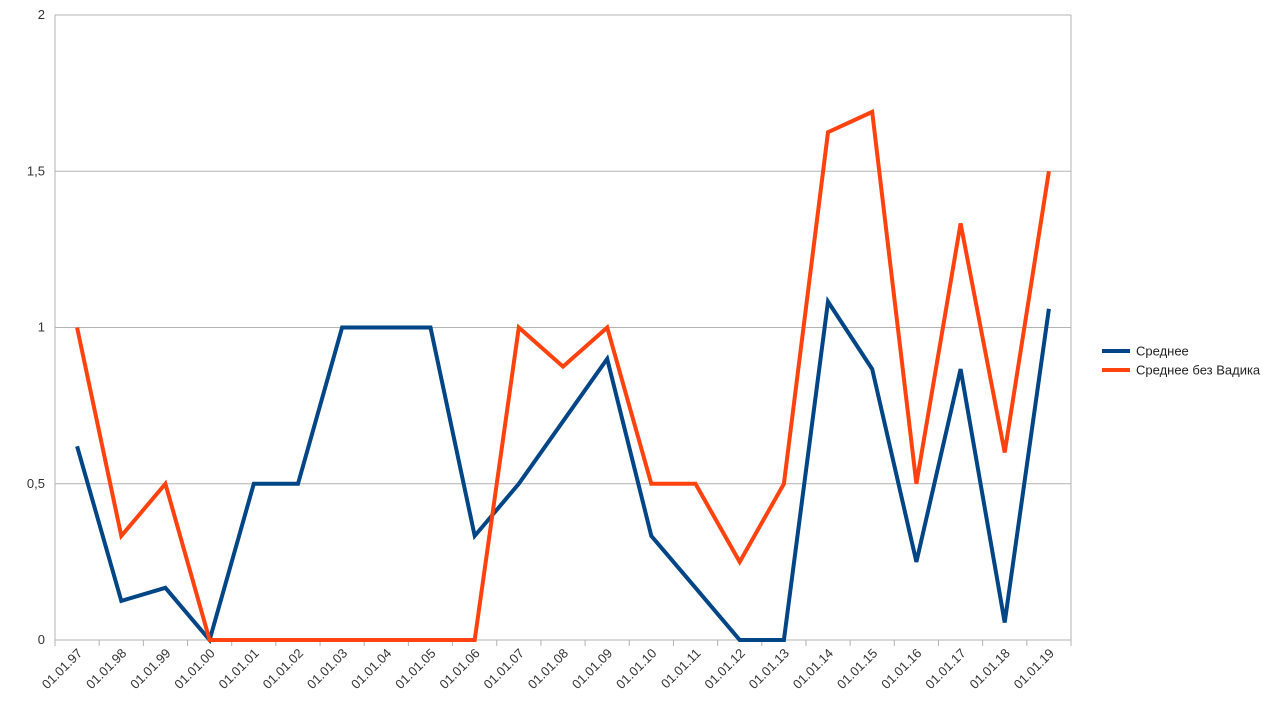 The image size is (1280, 720). Describe the element at coordinates (459, 669) in the screenshot. I see `x-tick-label: 01.01.06` at that location.